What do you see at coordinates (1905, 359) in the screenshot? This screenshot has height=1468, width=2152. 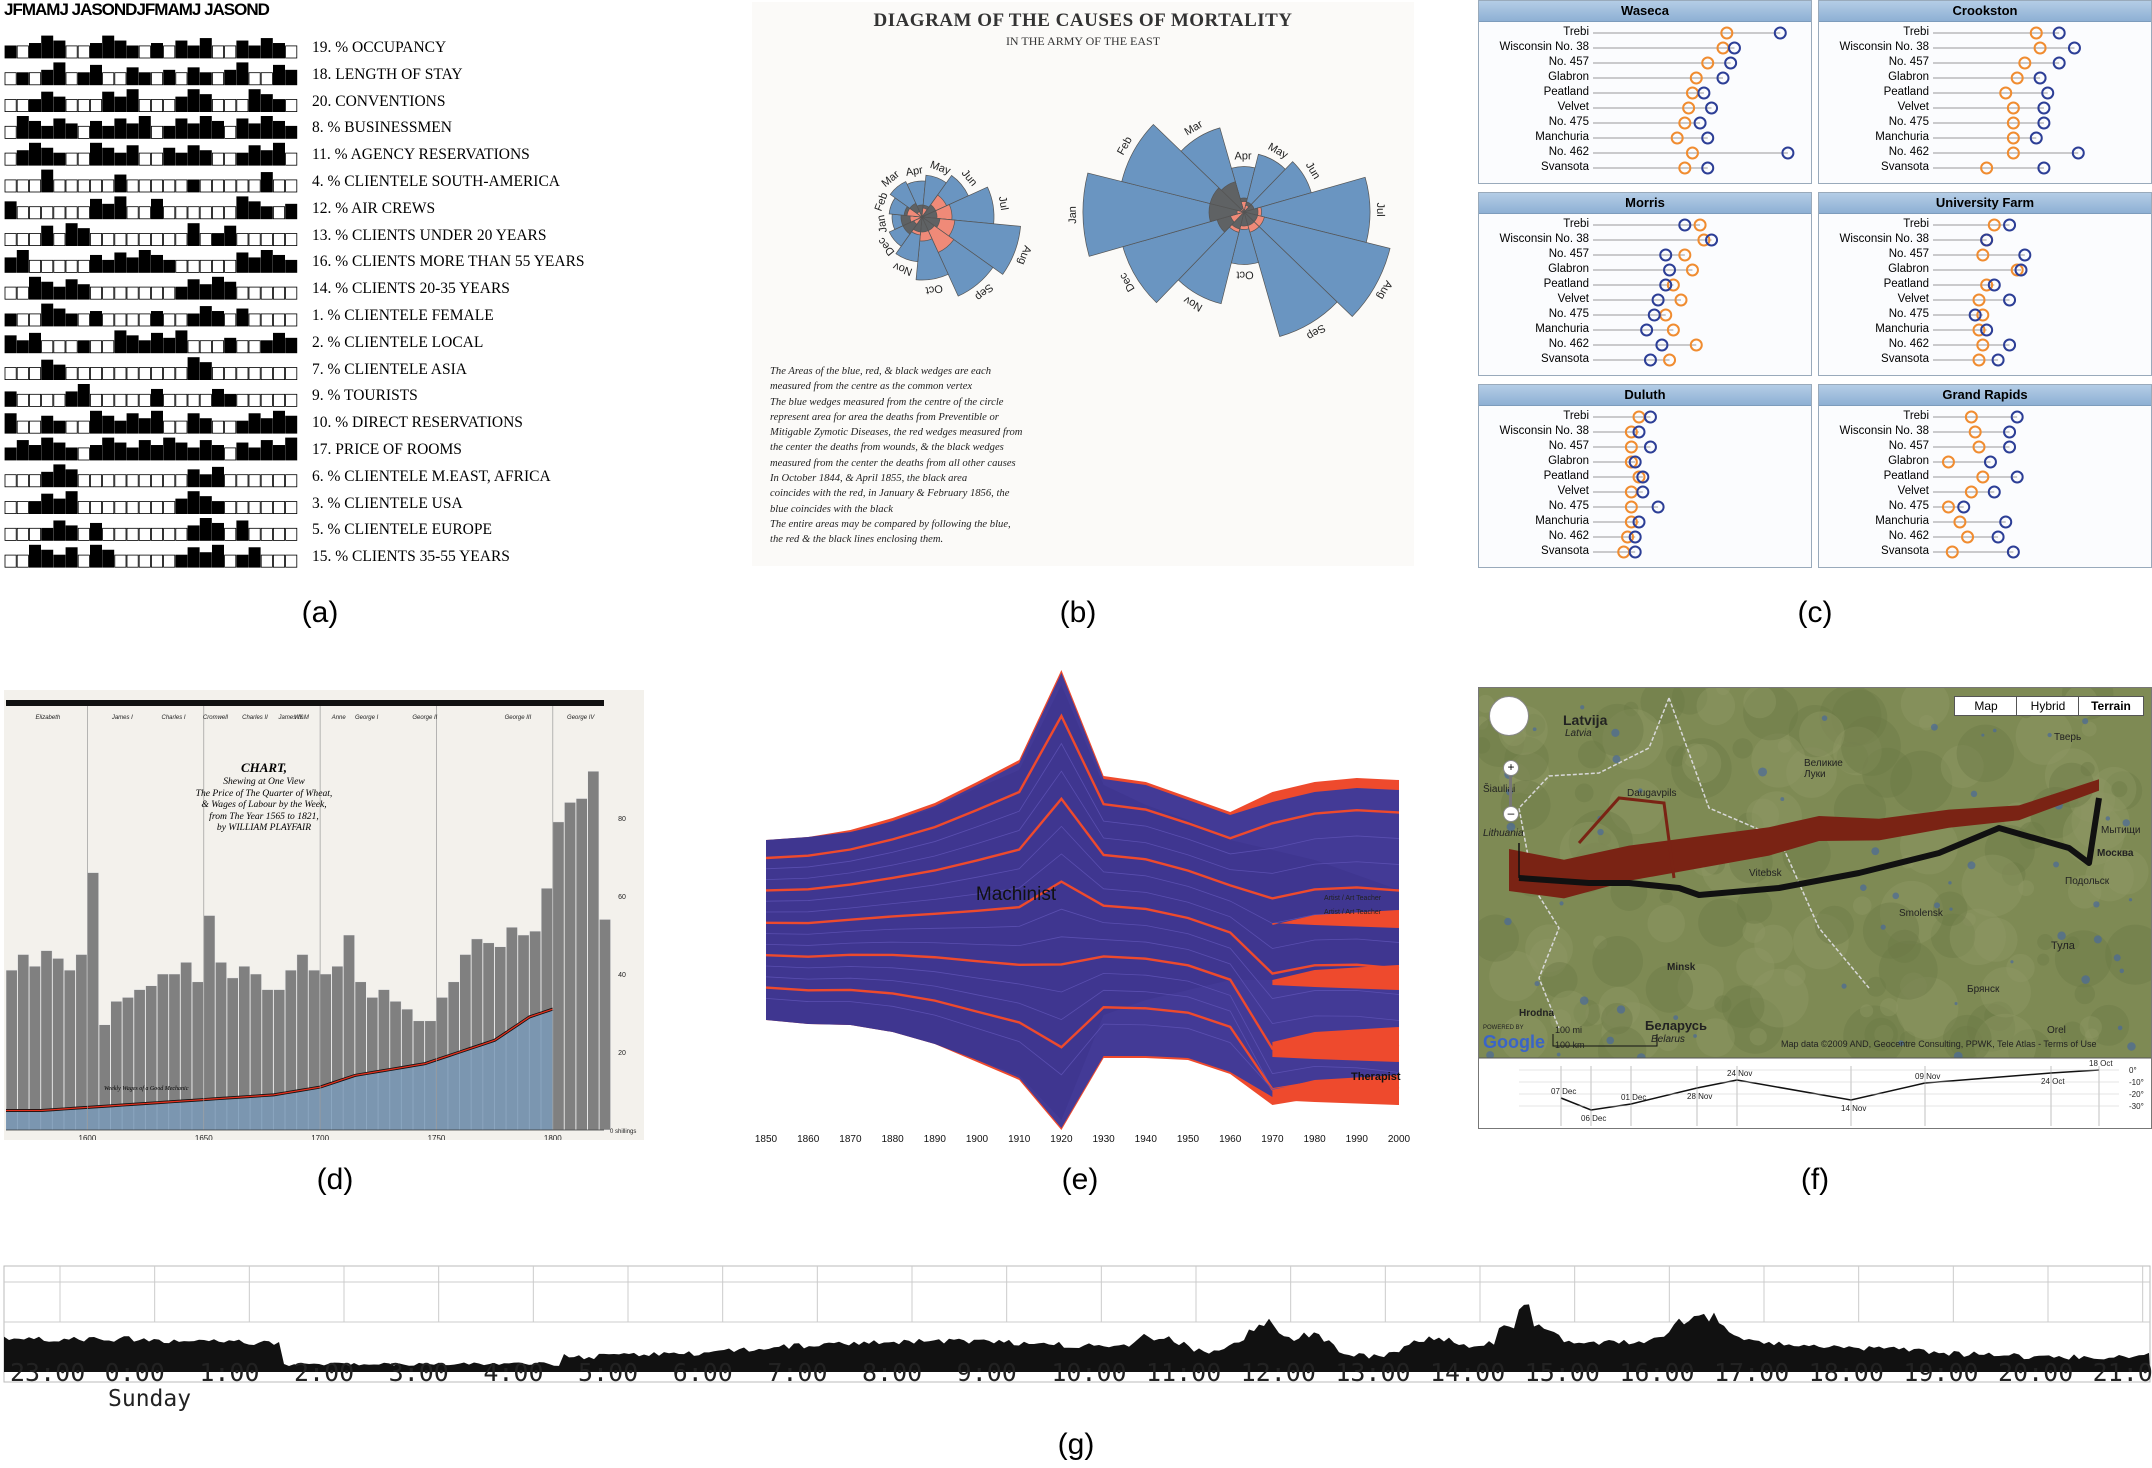 I see `variety-label: Svansota` at bounding box center [1905, 359].